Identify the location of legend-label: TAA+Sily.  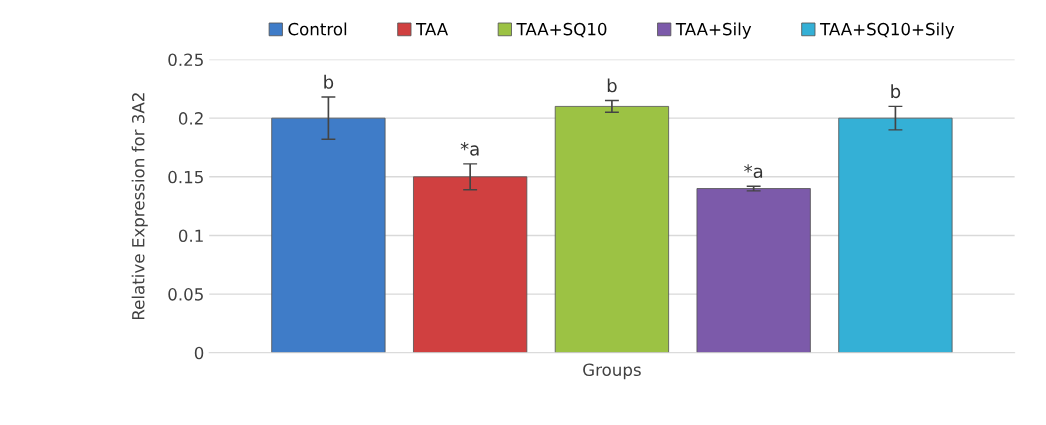
(713, 30).